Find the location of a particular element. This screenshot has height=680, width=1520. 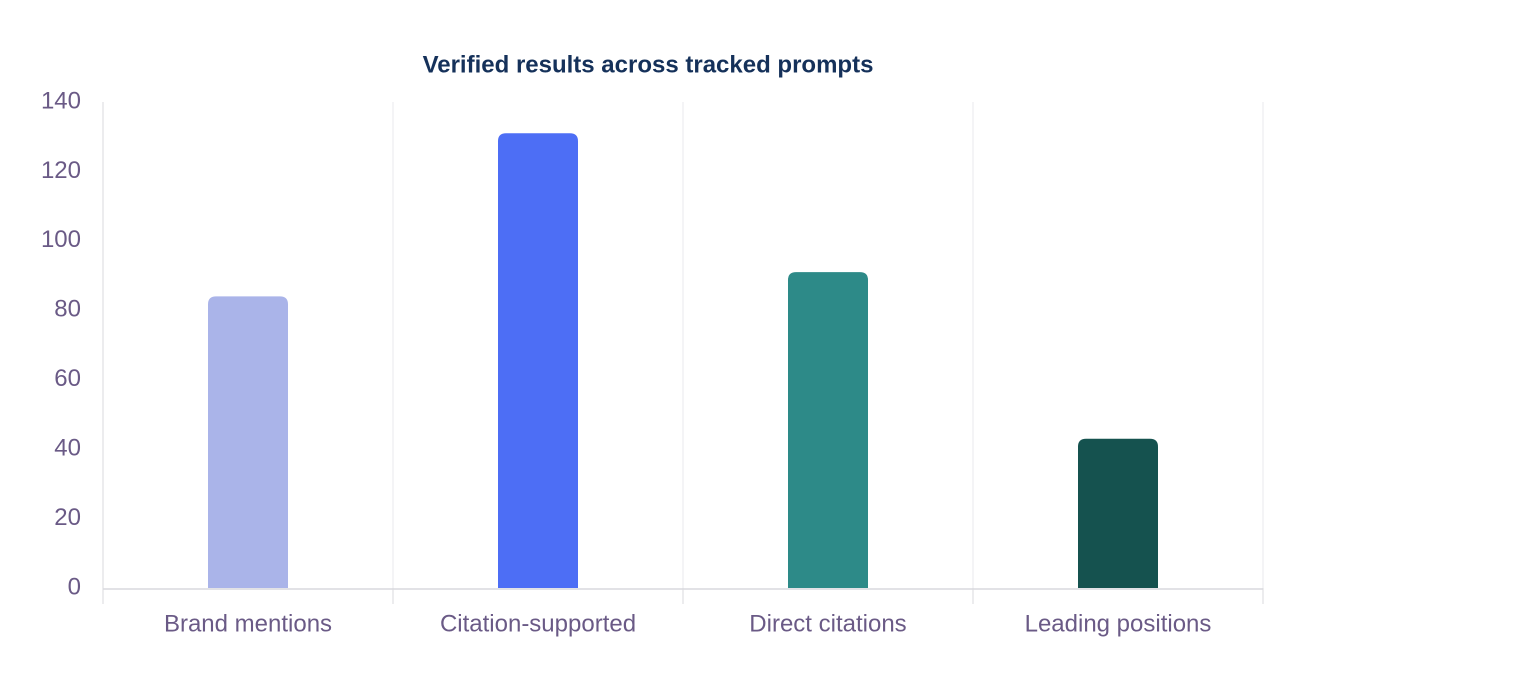

y-tick-label: 120 is located at coordinates (61, 170).